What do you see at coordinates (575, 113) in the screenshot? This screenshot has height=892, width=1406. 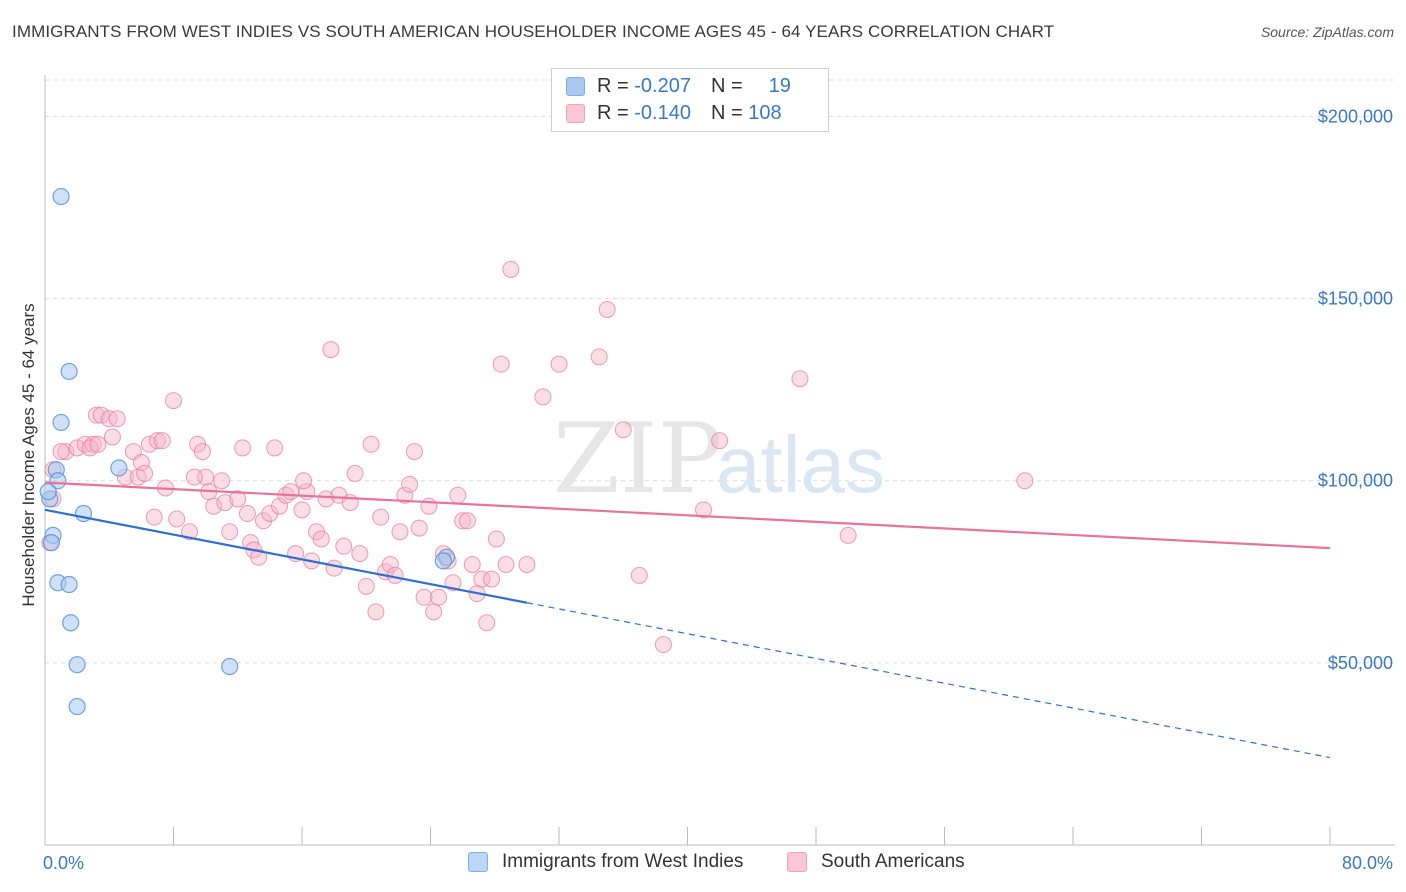 I see `legend-swatch-south-americans` at bounding box center [575, 113].